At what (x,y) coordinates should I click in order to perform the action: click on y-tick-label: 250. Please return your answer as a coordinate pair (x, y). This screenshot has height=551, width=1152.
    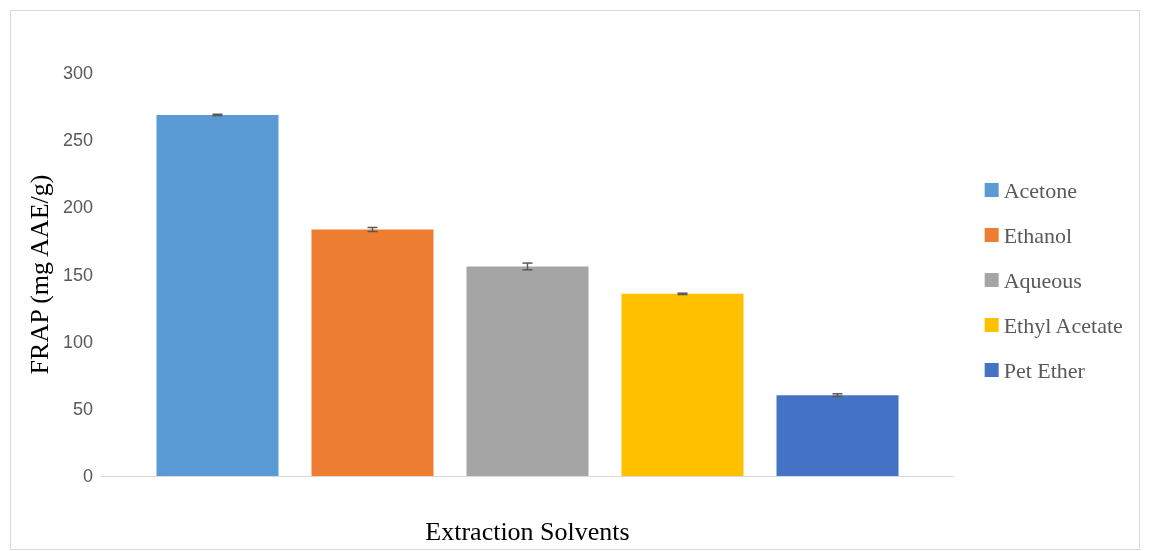
    Looking at the image, I should click on (77, 140).